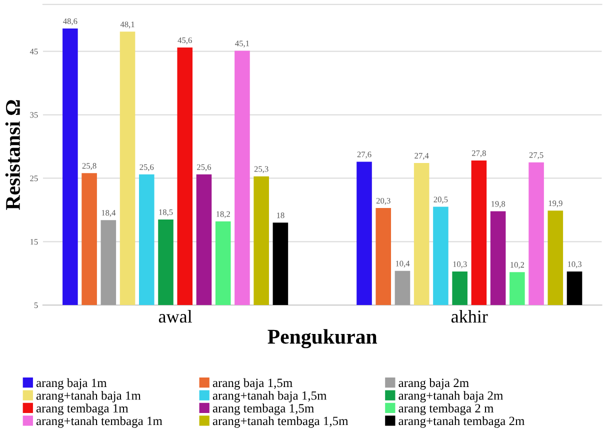 The height and width of the screenshot is (439, 614). Describe the element at coordinates (166, 212) in the screenshot. I see `data-label: 18,5` at that location.